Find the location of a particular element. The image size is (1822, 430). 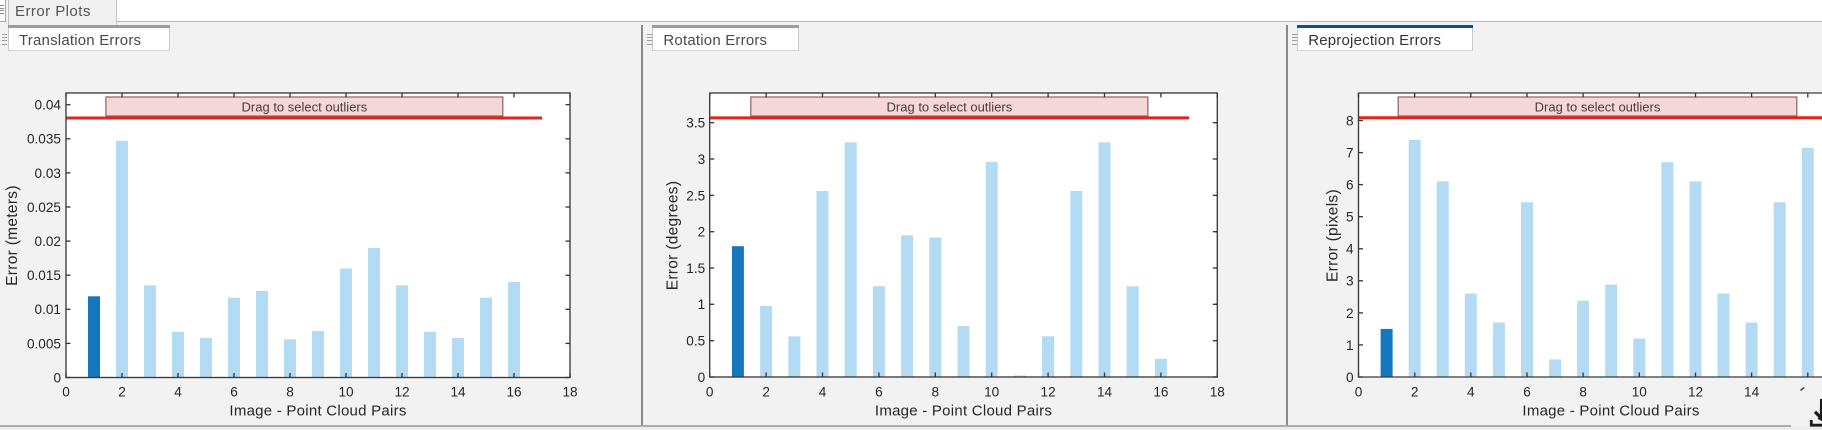

svg-text: 0.02 is located at coordinates (48, 241).